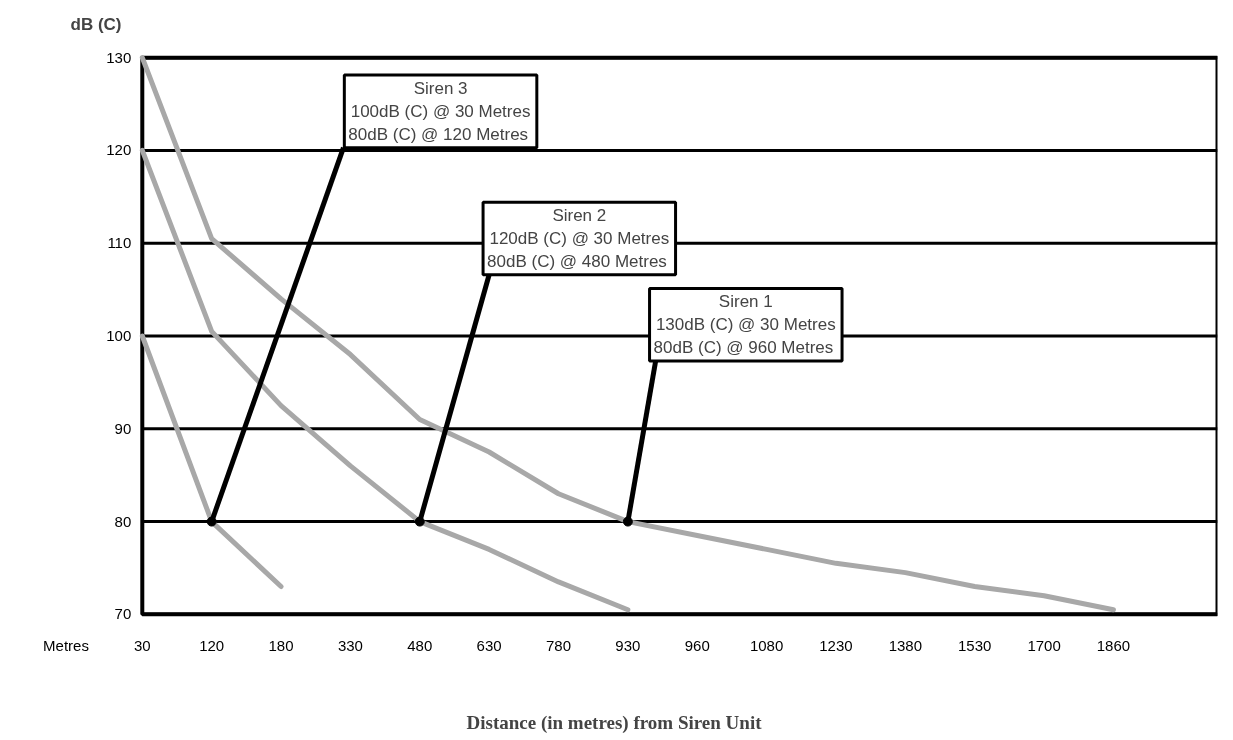 The image size is (1233, 740). What do you see at coordinates (836, 645) in the screenshot?
I see `x-tick-label: 1230` at bounding box center [836, 645].